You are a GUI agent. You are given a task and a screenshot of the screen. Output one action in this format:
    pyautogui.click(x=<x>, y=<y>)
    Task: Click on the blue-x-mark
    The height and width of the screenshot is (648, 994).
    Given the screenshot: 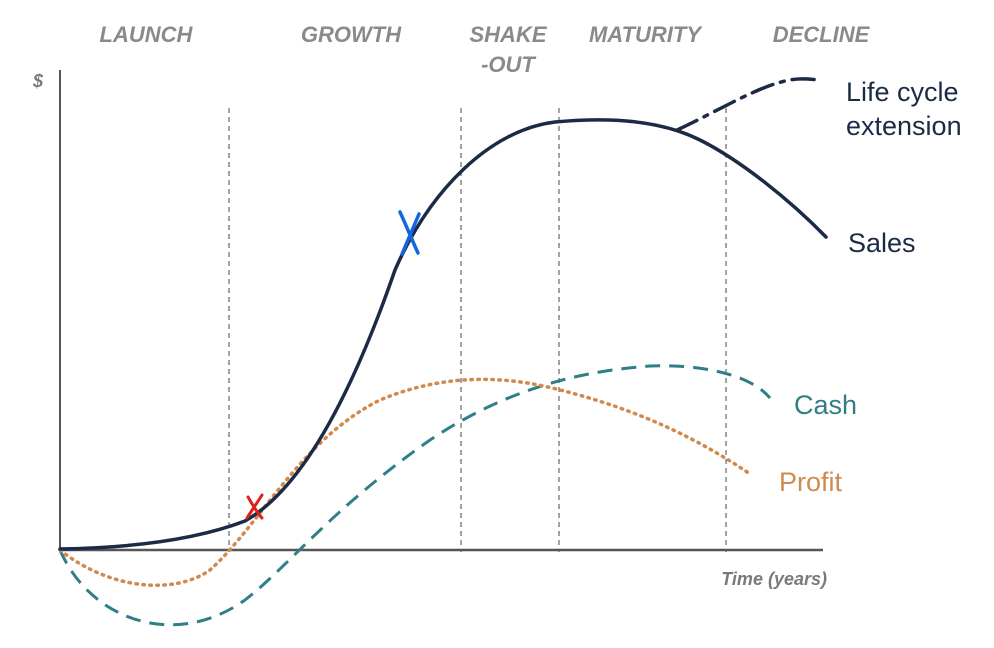 What is the action you would take?
    pyautogui.click(x=409, y=233)
    